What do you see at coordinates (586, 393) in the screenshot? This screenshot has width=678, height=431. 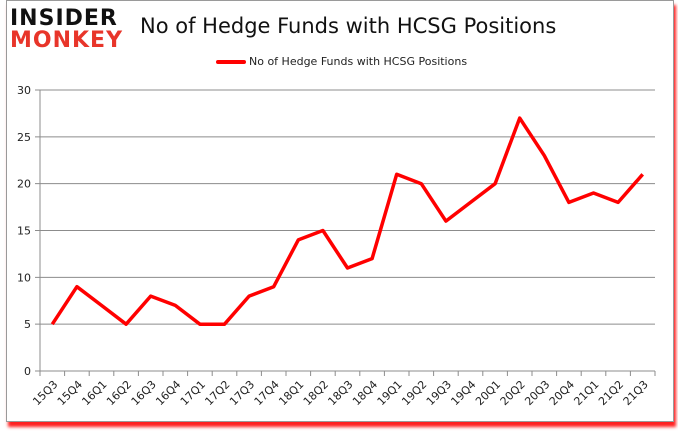 I see `x-tick-label: 21Q1` at bounding box center [586, 393].